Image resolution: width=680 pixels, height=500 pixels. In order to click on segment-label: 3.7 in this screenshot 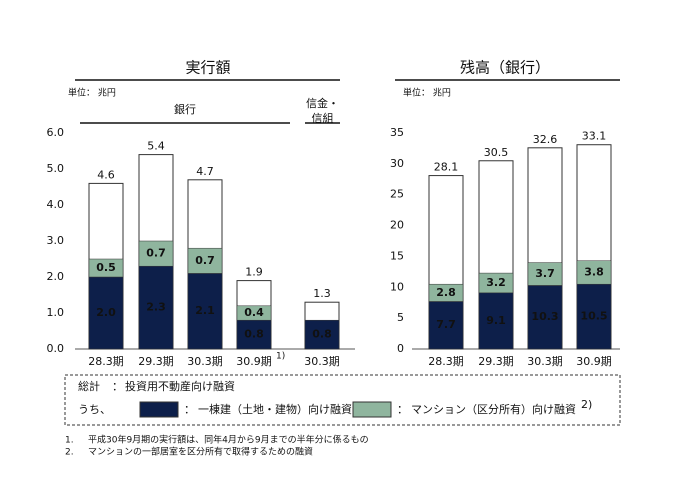, I will do `click(545, 273)`.